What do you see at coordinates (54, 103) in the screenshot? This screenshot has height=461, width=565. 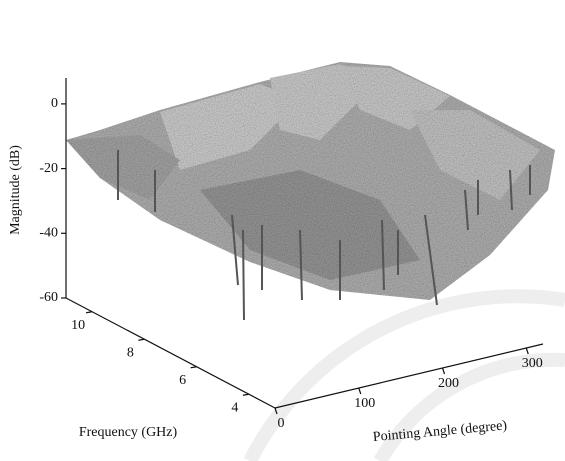 I see `z-tick-label: 0` at bounding box center [54, 103].